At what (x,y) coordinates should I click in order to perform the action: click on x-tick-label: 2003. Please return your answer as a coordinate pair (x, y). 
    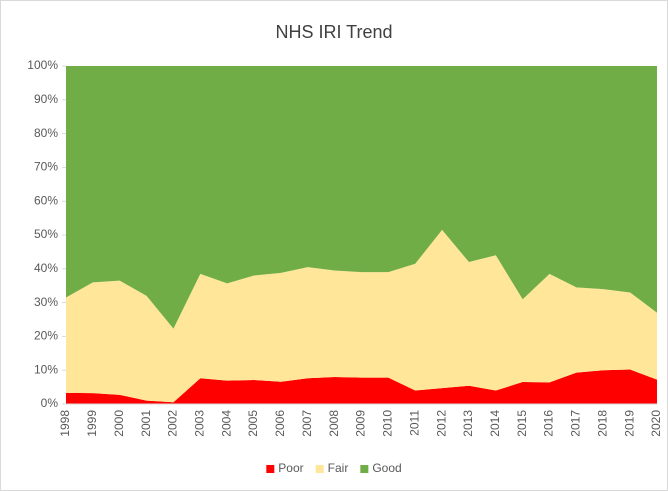
    Looking at the image, I should click on (199, 423).